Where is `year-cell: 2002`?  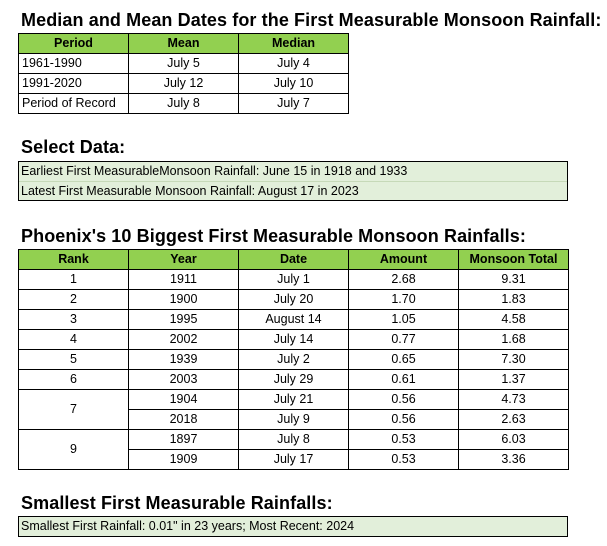 year-cell: 2002 is located at coordinates (183, 339).